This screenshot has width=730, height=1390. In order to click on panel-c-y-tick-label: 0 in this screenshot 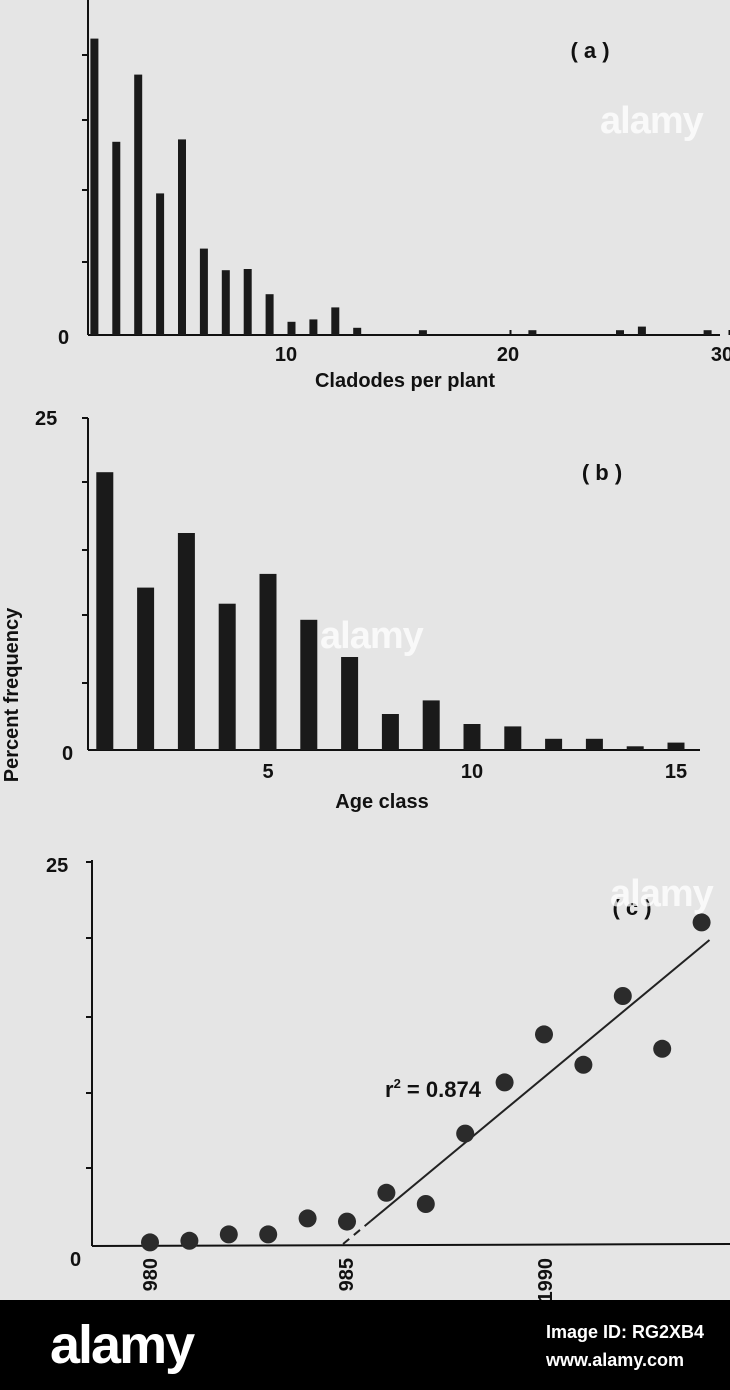, I will do `click(75, 1260)`.